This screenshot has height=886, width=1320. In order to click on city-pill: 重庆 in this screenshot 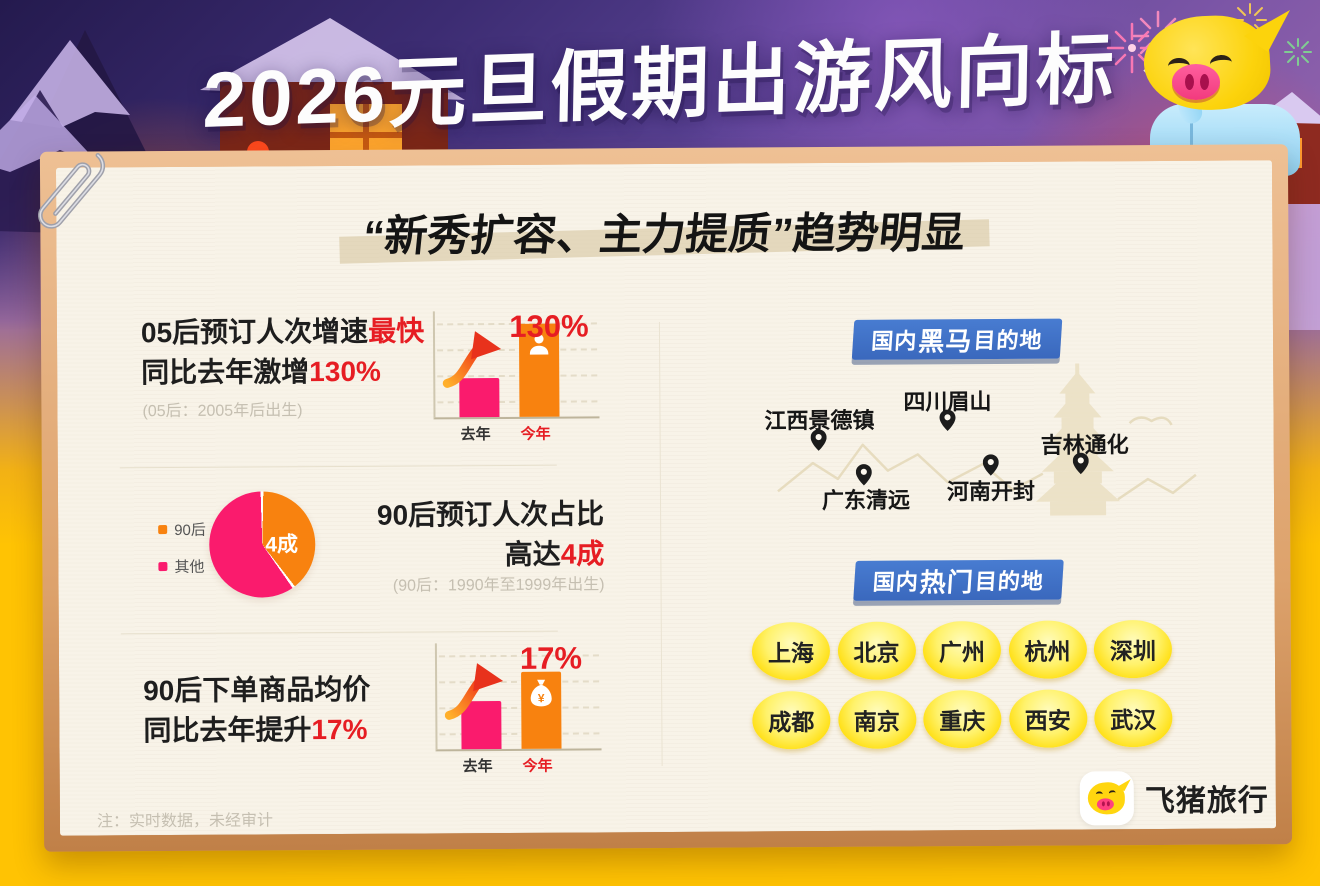, I will do `click(962, 719)`.